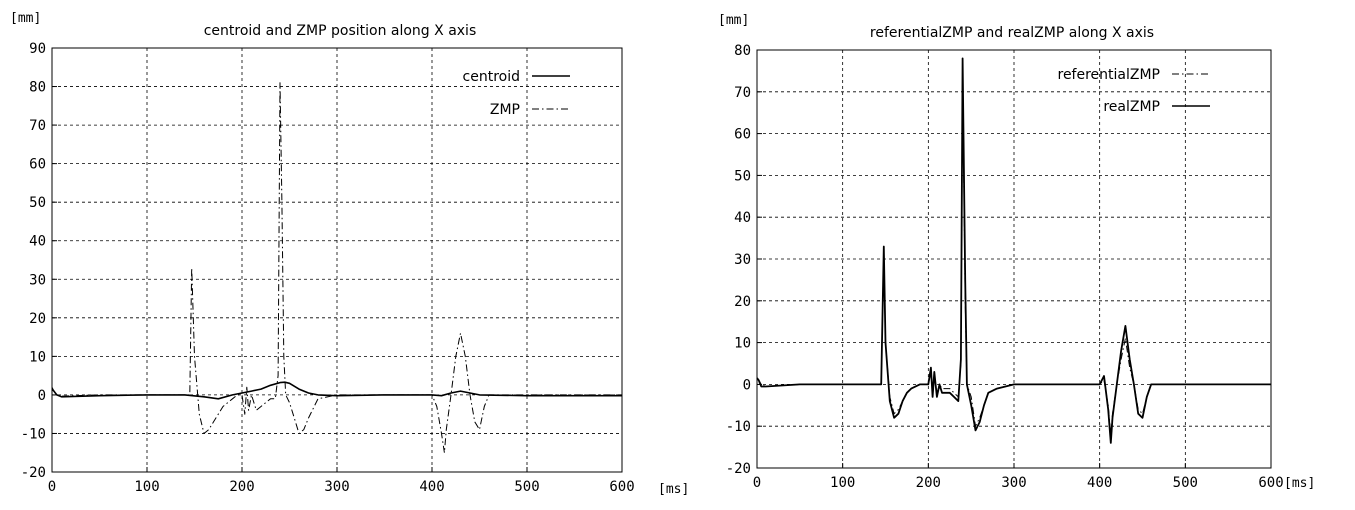  What do you see at coordinates (340, 31) in the screenshot?
I see `chart-title: centroid and ZMP position along X axis` at bounding box center [340, 31].